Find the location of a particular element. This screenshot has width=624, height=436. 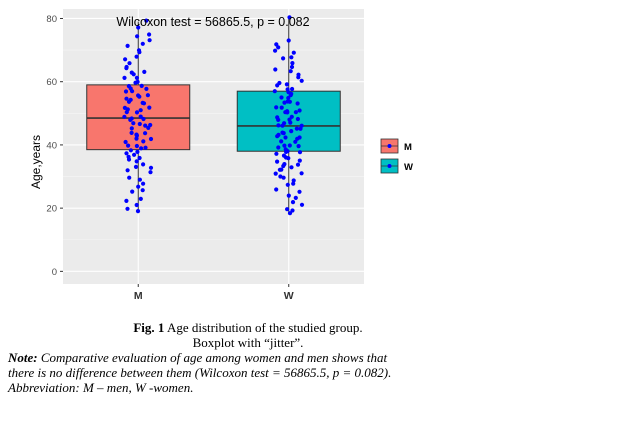

jitter-points is located at coordinates (213, 115).